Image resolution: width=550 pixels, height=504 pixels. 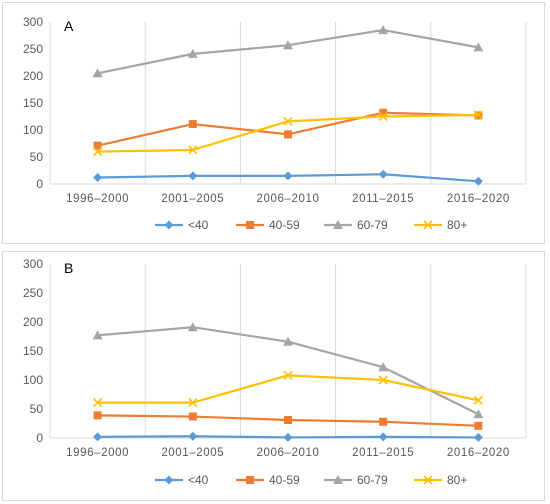 What do you see at coordinates (284, 480) in the screenshot?
I see `legend-label: 40-59` at bounding box center [284, 480].